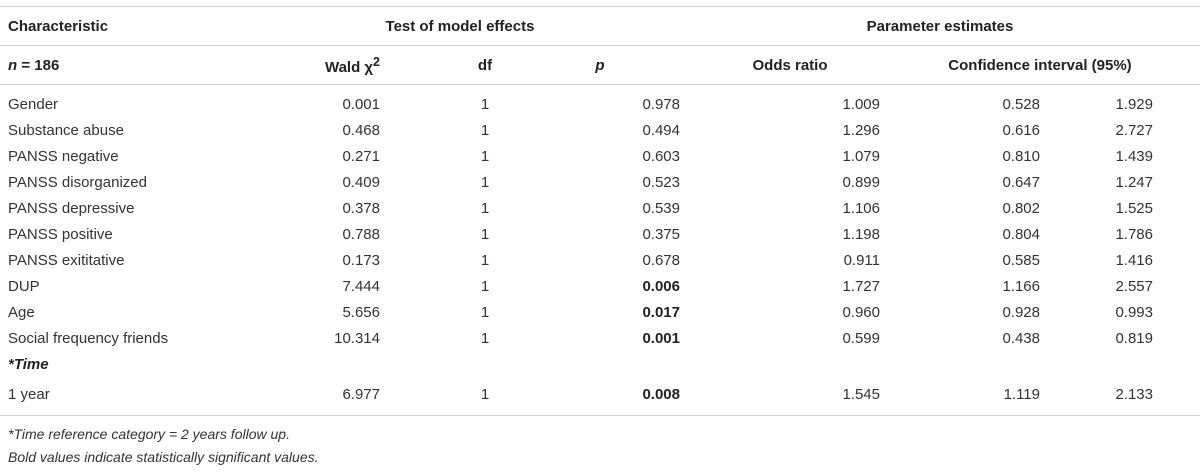  Describe the element at coordinates (1021, 312) in the screenshot. I see `row-ci-low: 0.928` at that location.